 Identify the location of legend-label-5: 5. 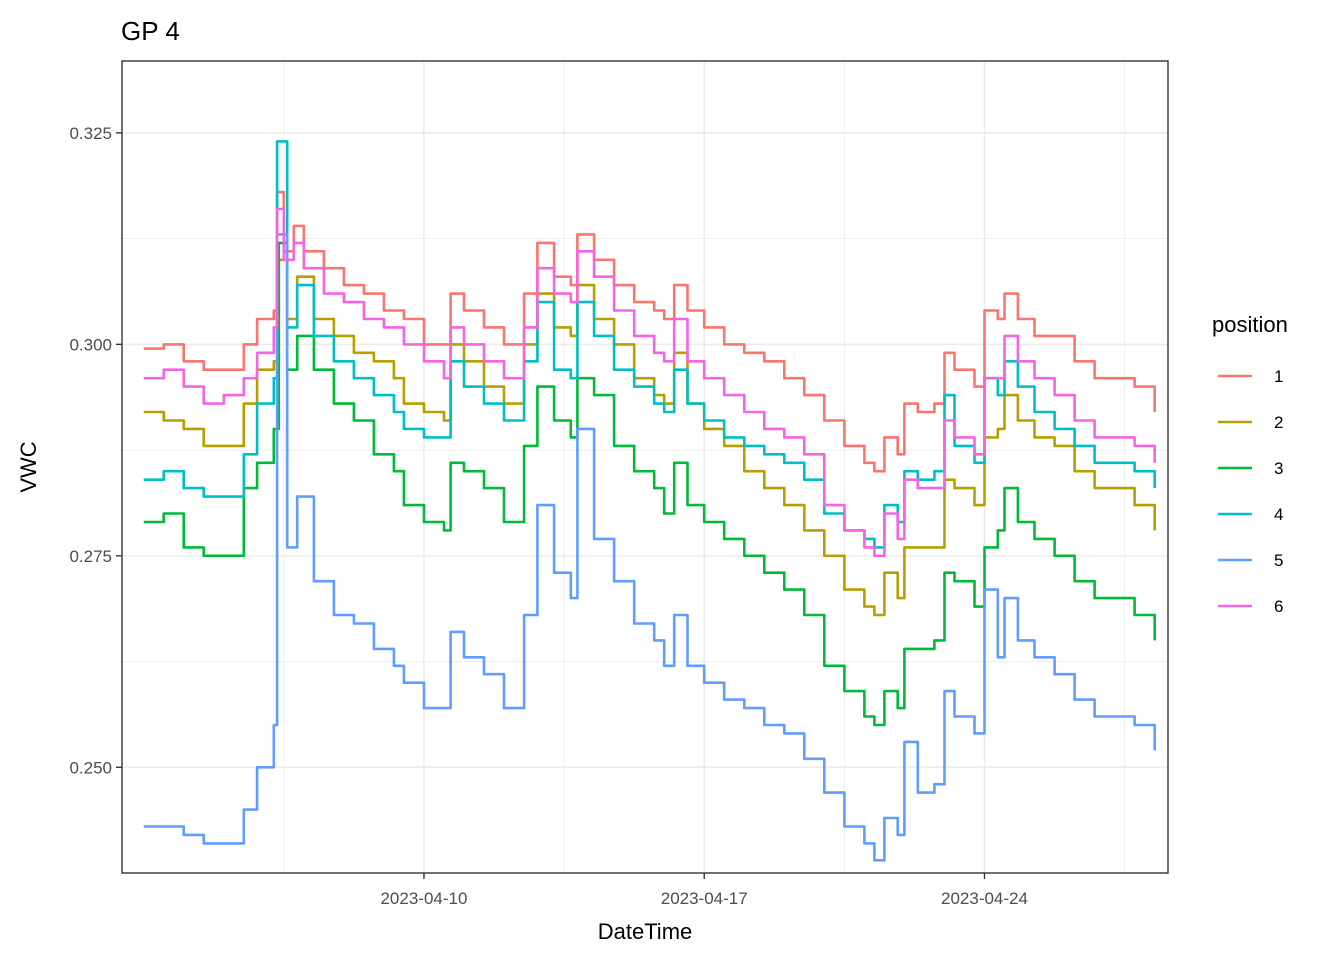
(1278, 560).